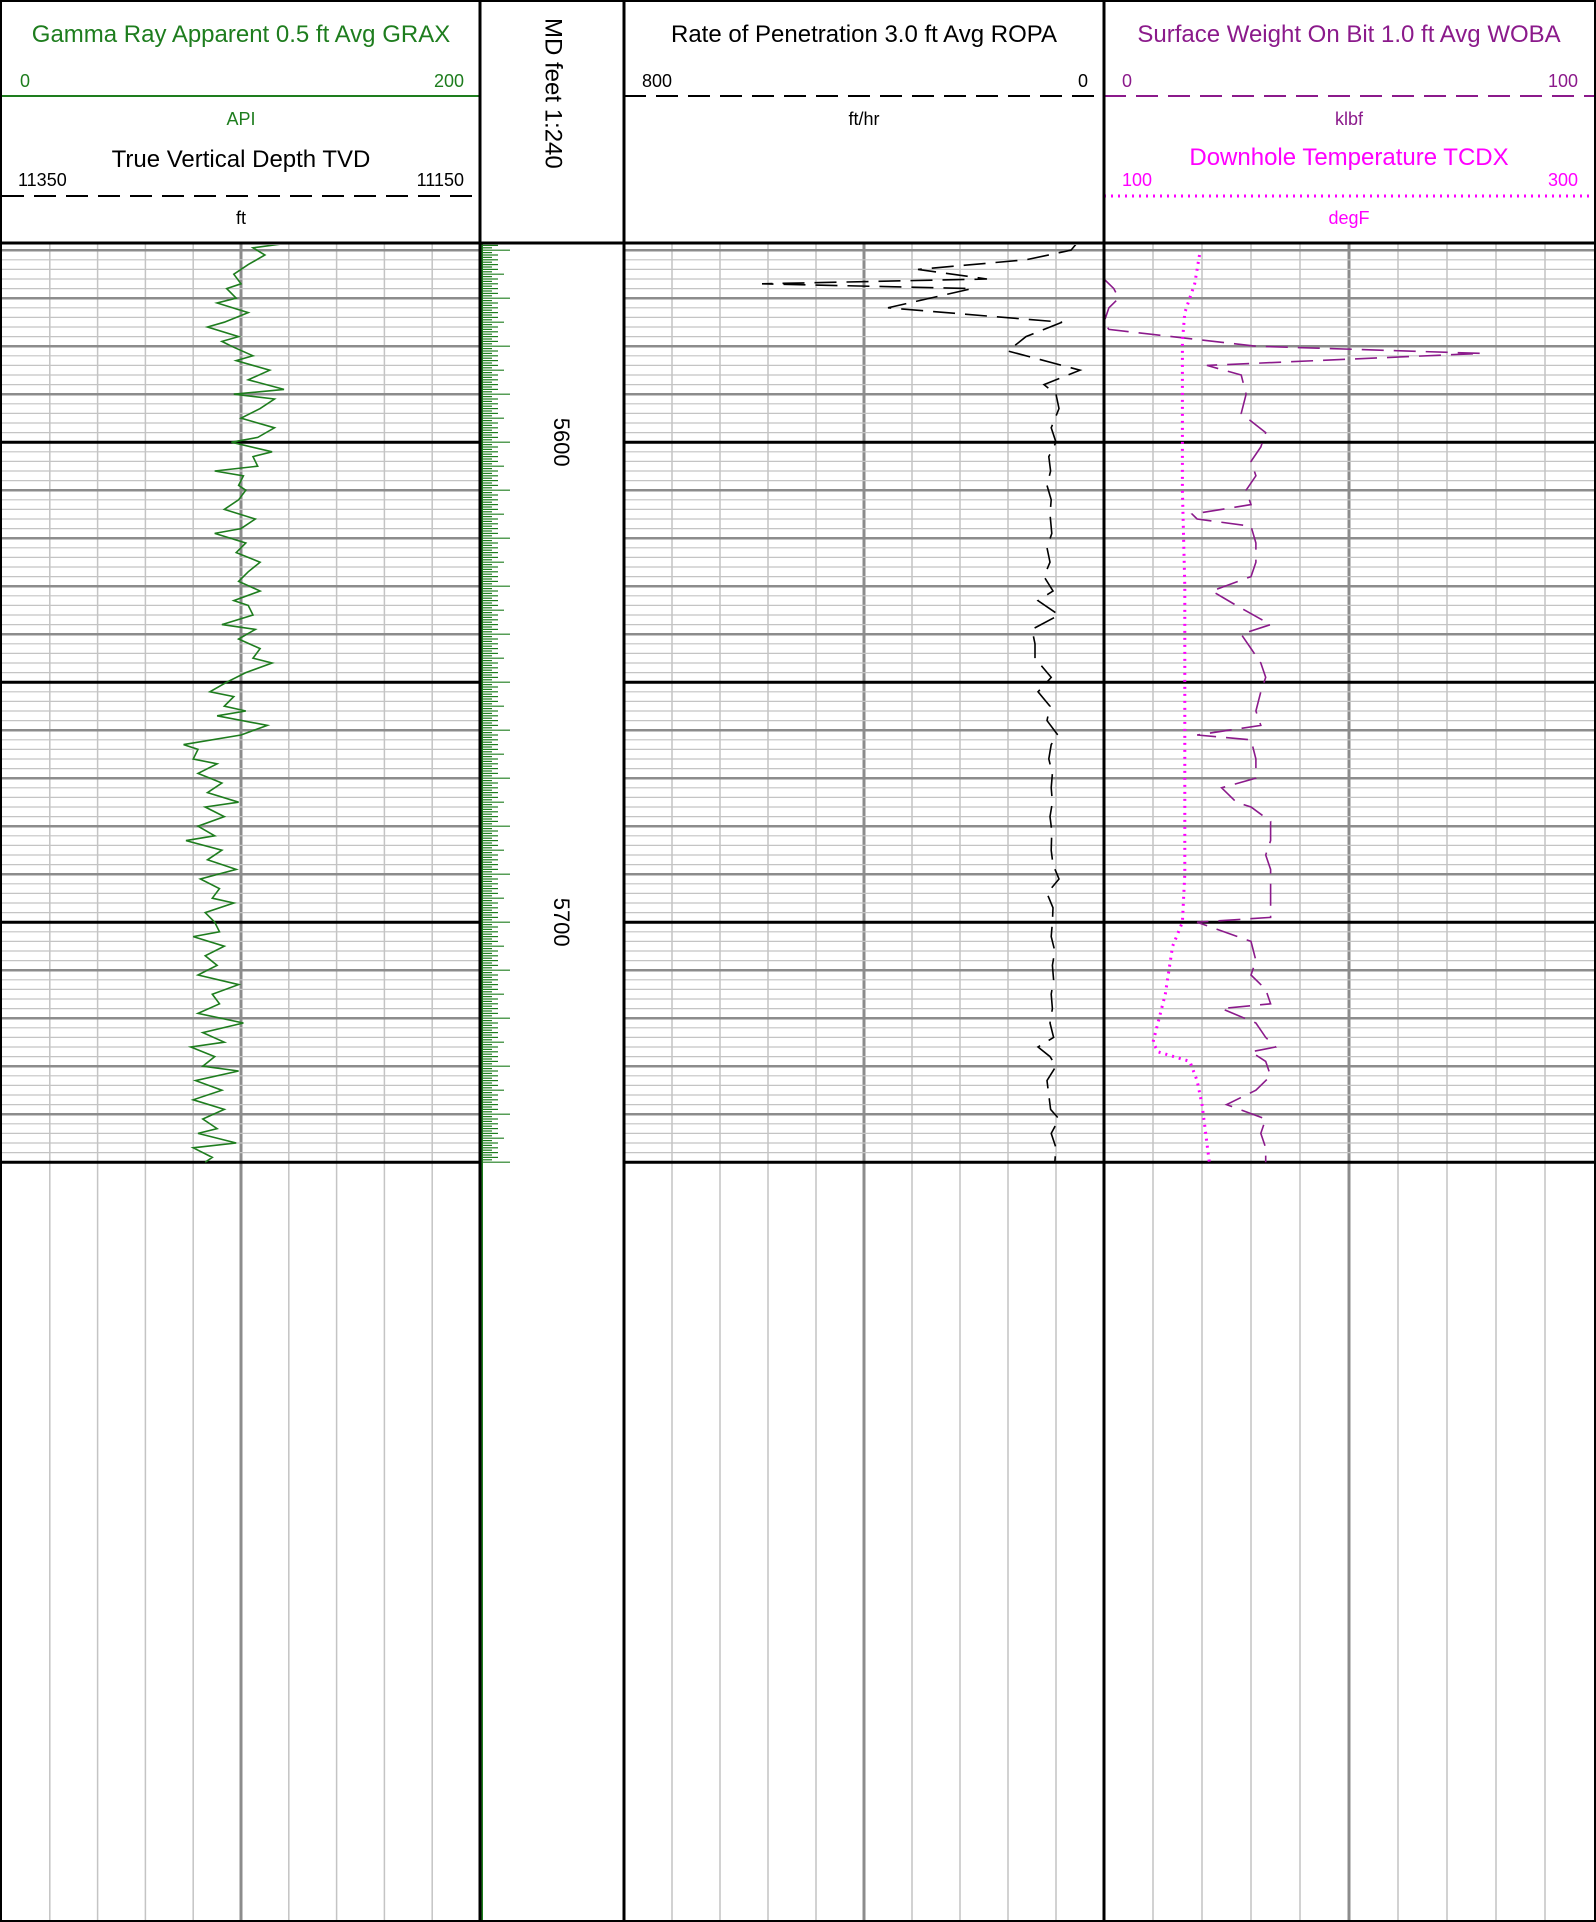 Image resolution: width=1596 pixels, height=1922 pixels. I want to click on rop-curve-0-name: Rate of Penetration 3.0 ft Avg ROPA, so click(864, 34).